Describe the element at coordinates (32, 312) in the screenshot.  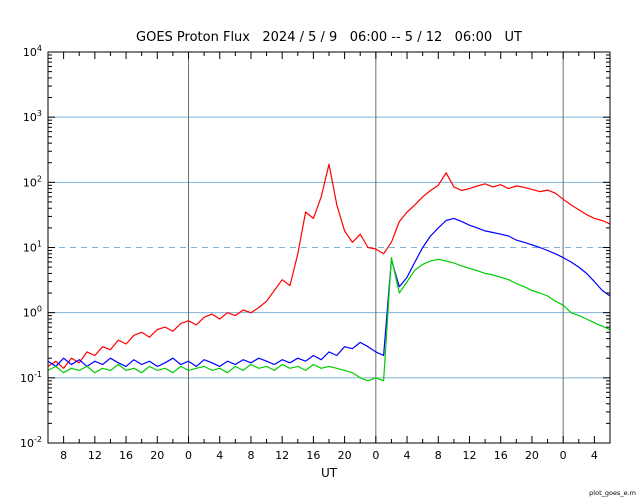
I see `y-tick-label: 10⁰` at that location.